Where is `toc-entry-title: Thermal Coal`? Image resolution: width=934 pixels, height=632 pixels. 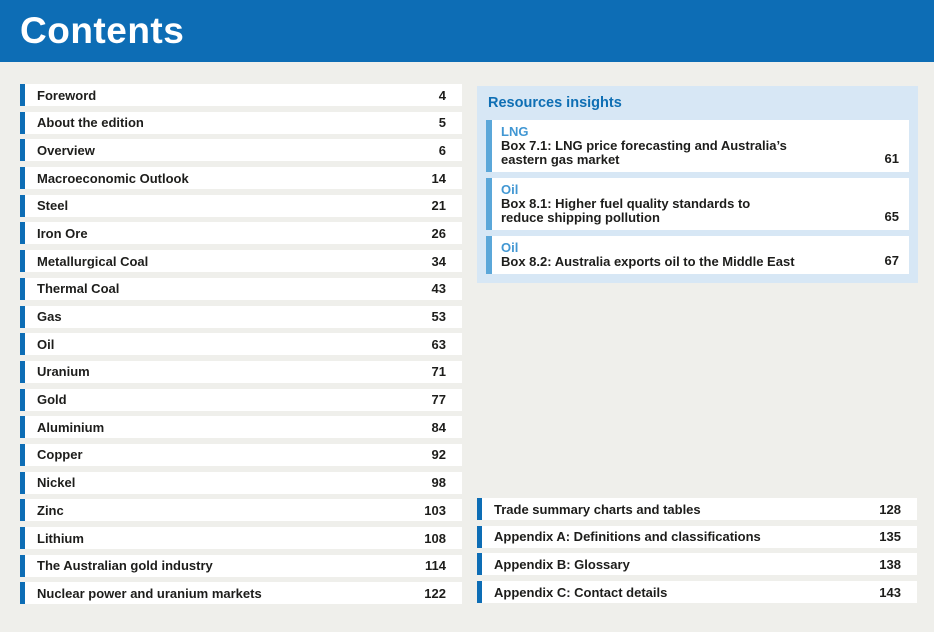
toc-entry-title: Thermal Coal is located at coordinates (78, 289).